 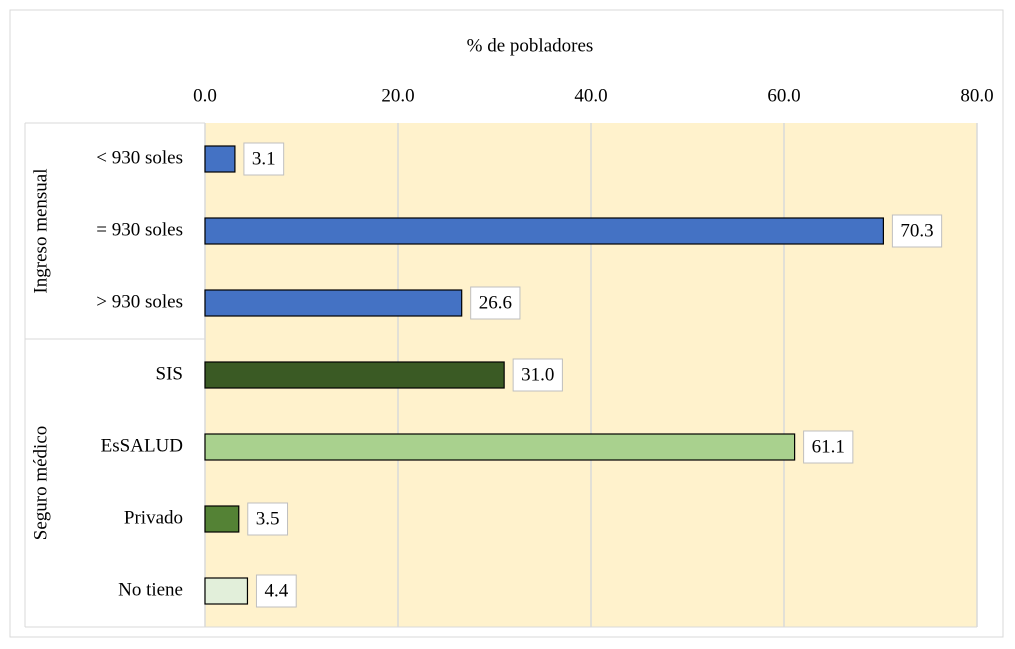 I want to click on data-label: 3.1, so click(x=264, y=158).